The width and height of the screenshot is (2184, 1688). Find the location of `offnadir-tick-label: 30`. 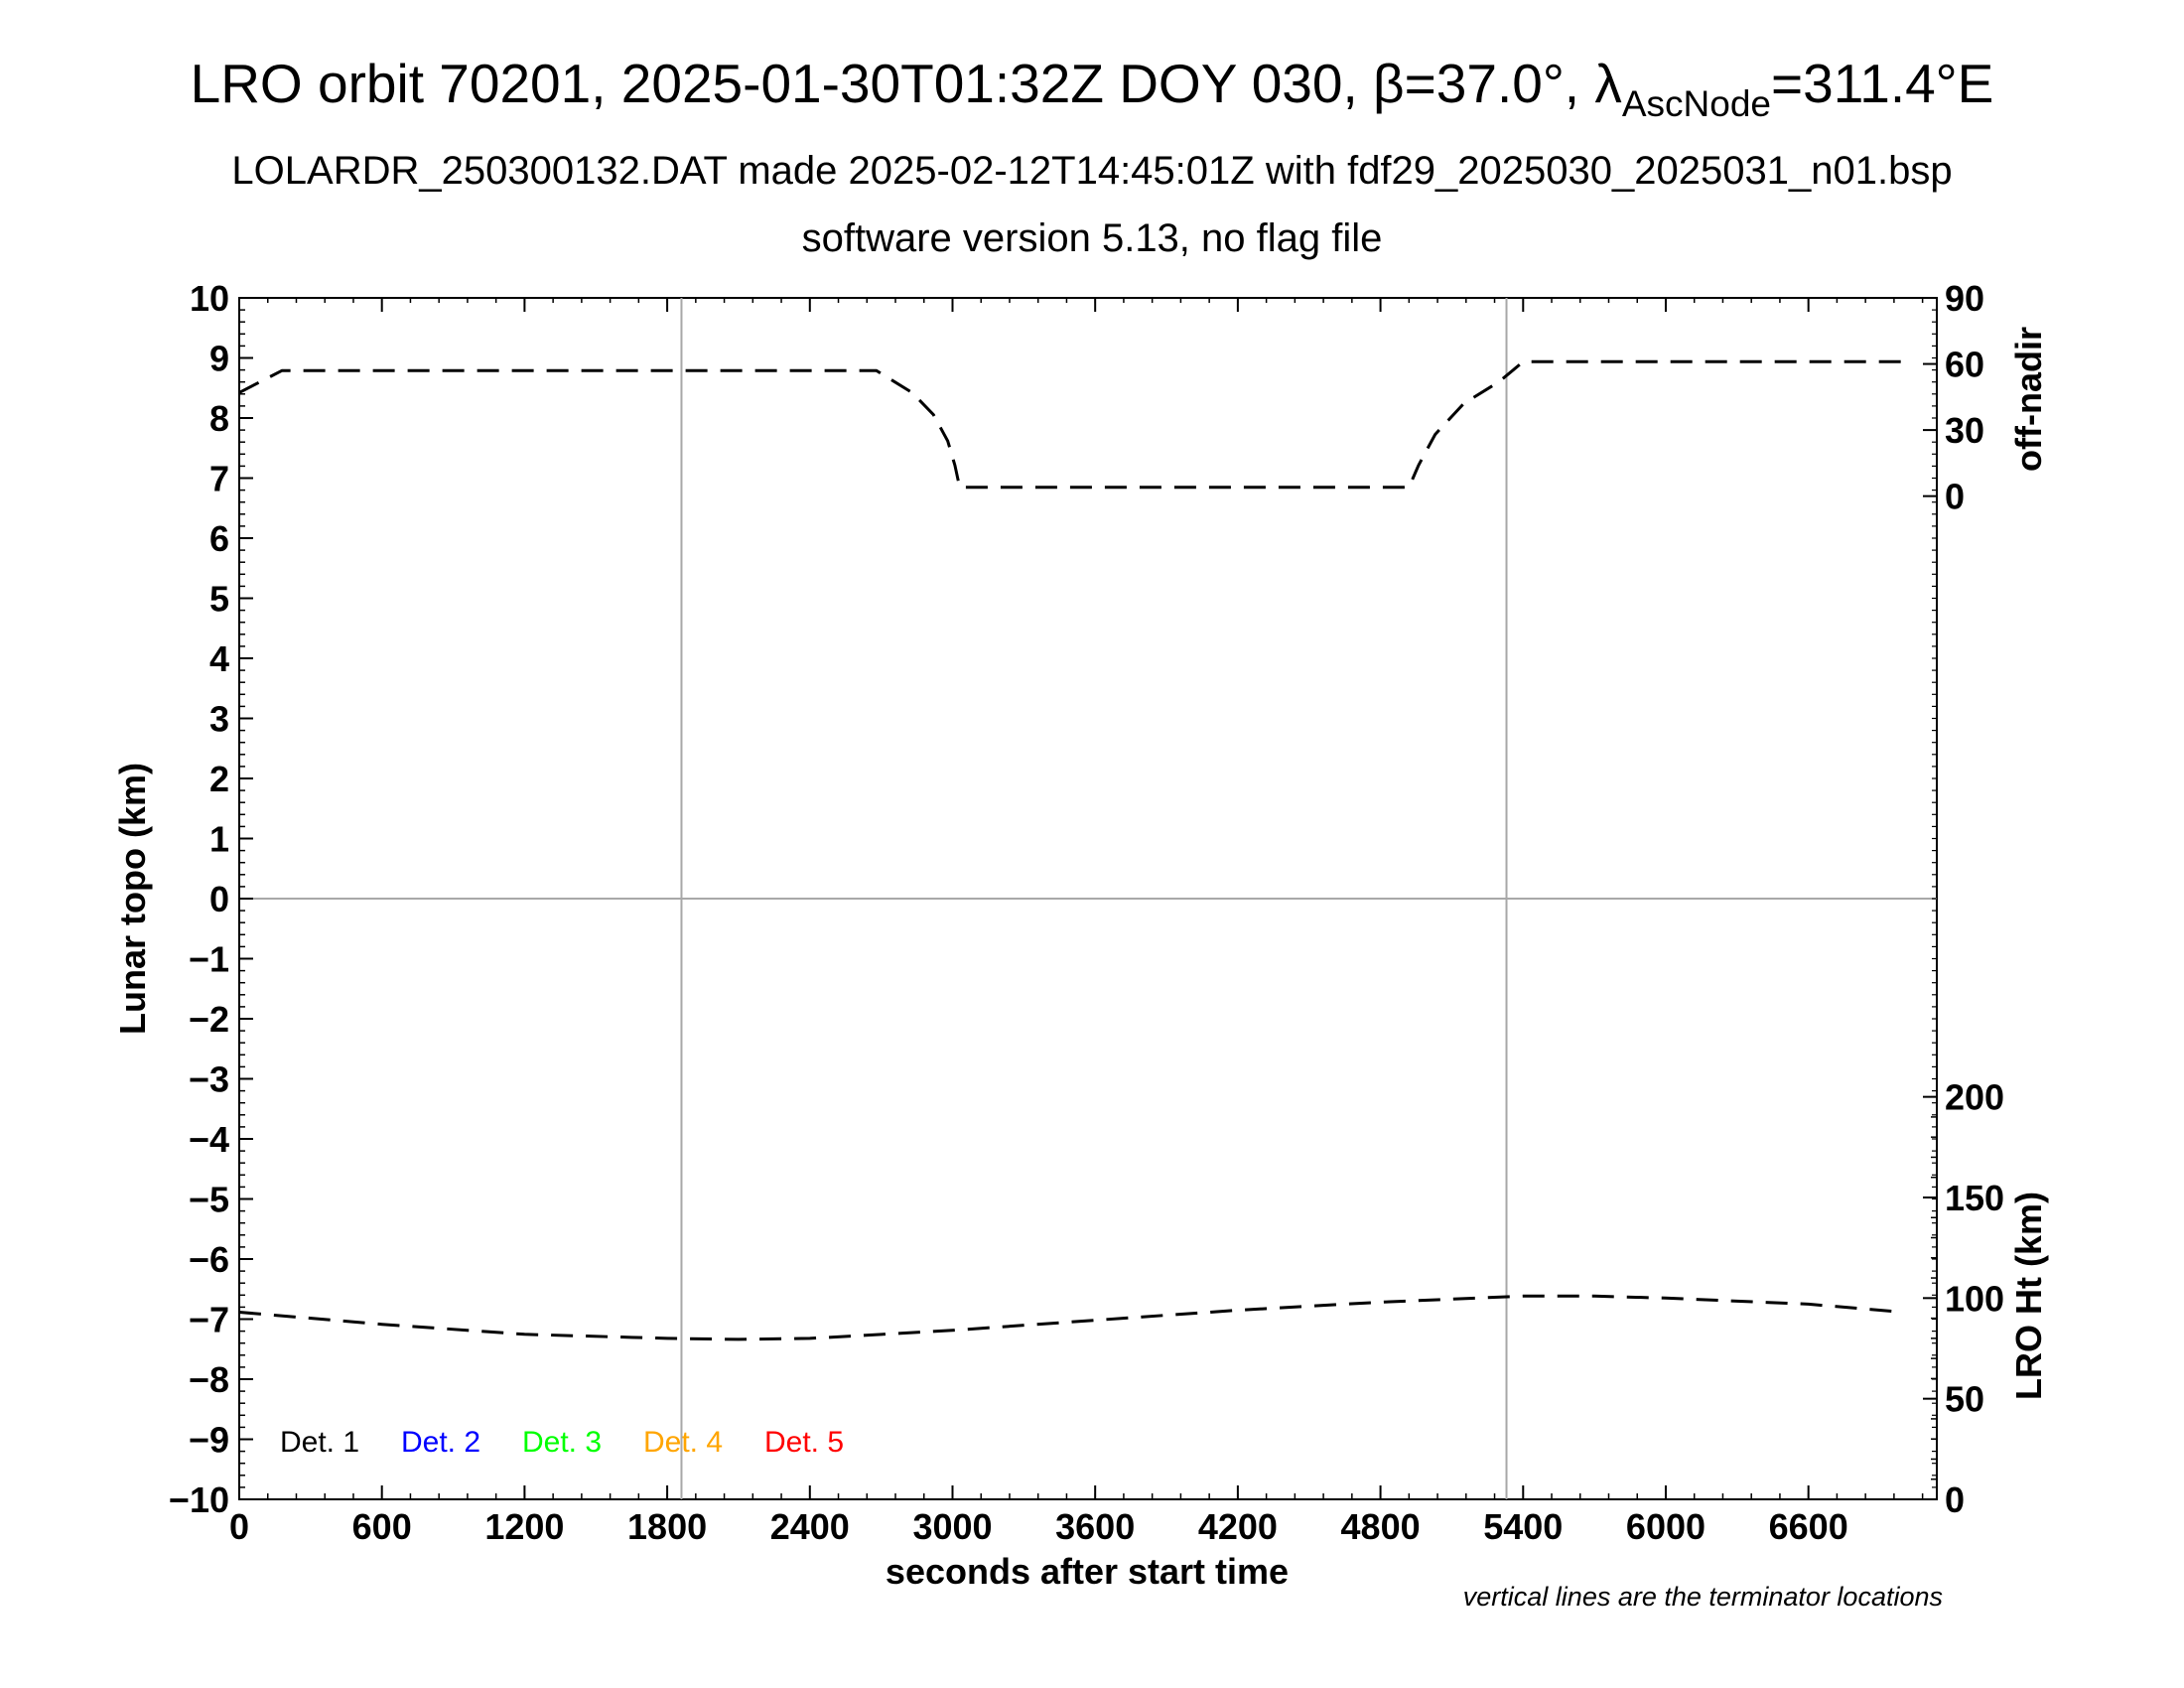

offnadir-tick-label: 30 is located at coordinates (1964, 430).